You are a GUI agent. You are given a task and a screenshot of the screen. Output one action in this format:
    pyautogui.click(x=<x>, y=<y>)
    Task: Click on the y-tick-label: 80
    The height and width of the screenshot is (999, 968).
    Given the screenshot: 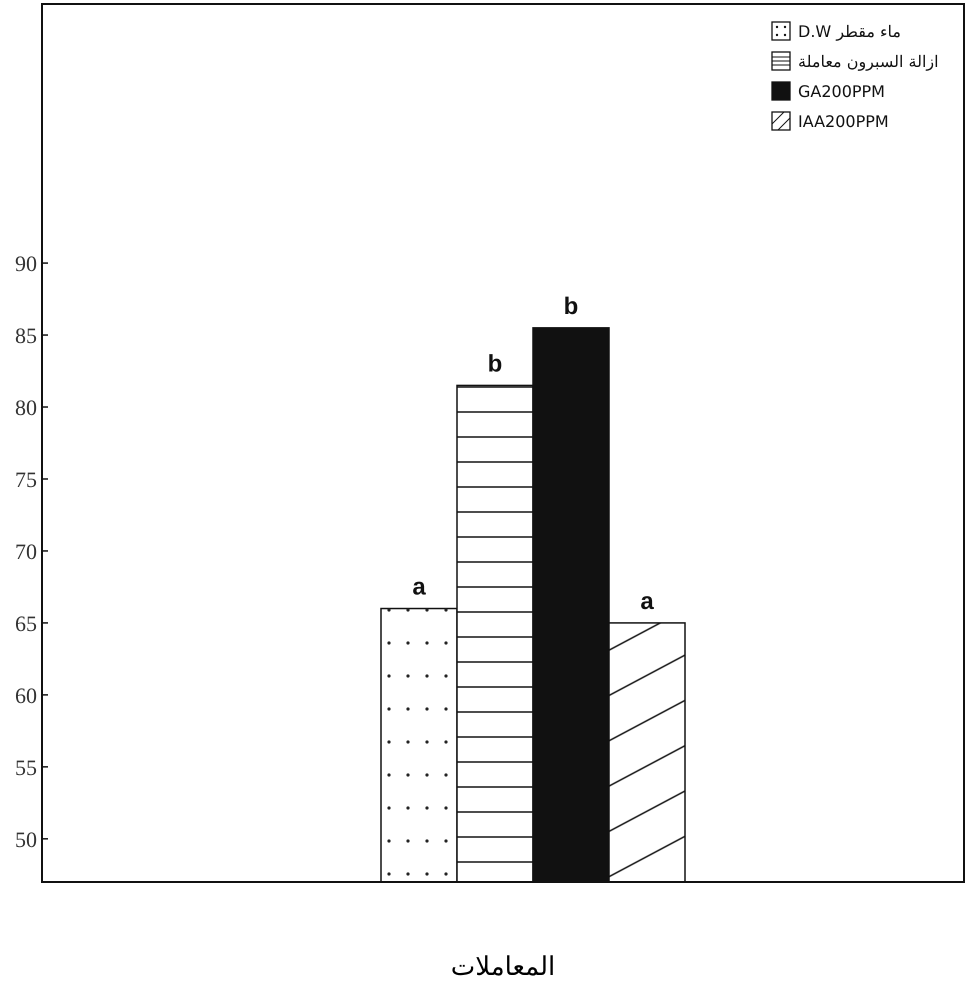 What is the action you would take?
    pyautogui.click(x=26, y=407)
    